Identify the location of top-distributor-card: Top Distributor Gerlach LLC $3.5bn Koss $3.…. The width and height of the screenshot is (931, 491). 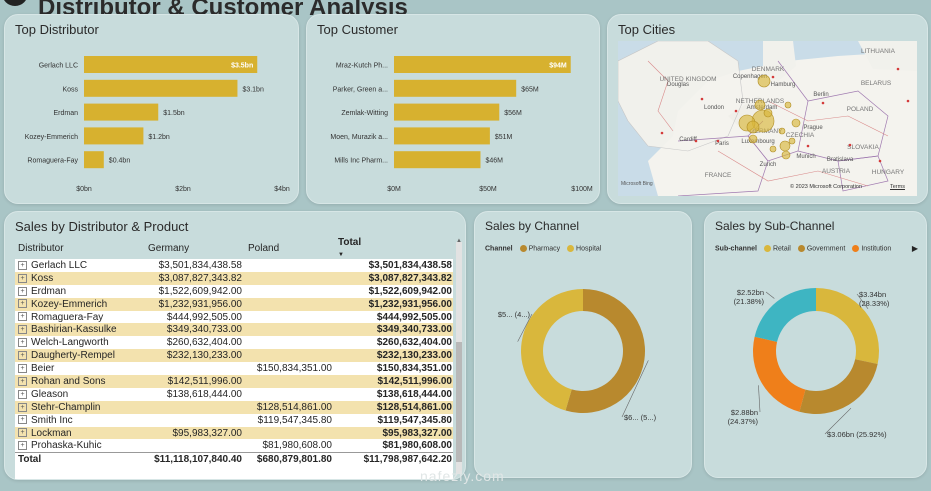
(151, 109).